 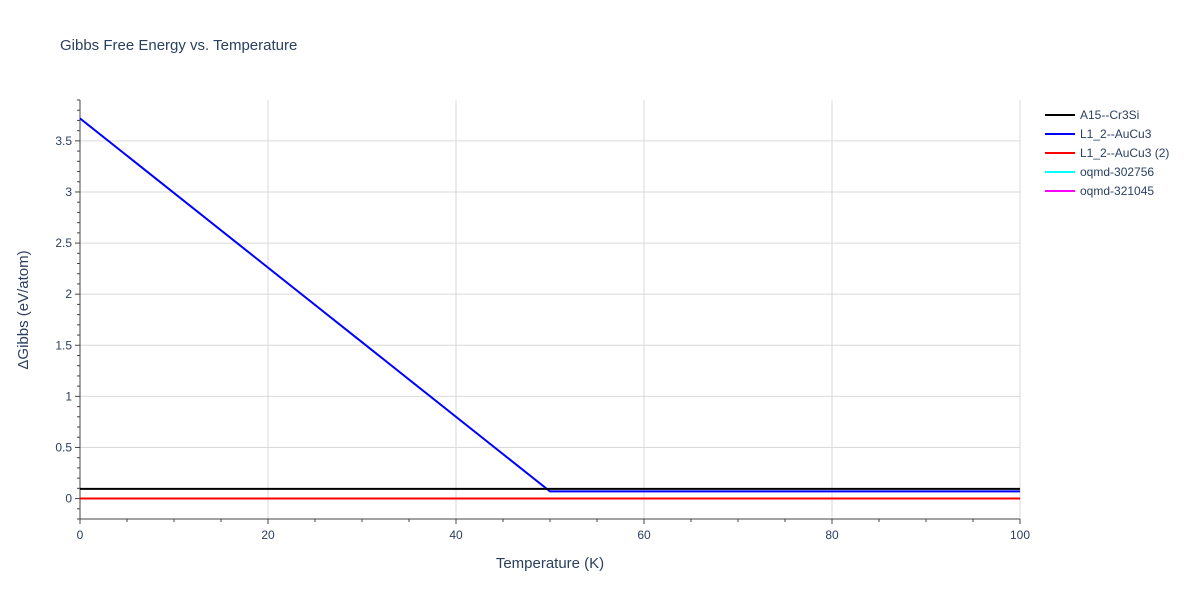 What do you see at coordinates (1116, 134) in the screenshot?
I see `legend-label: L1_2--AuCu3` at bounding box center [1116, 134].